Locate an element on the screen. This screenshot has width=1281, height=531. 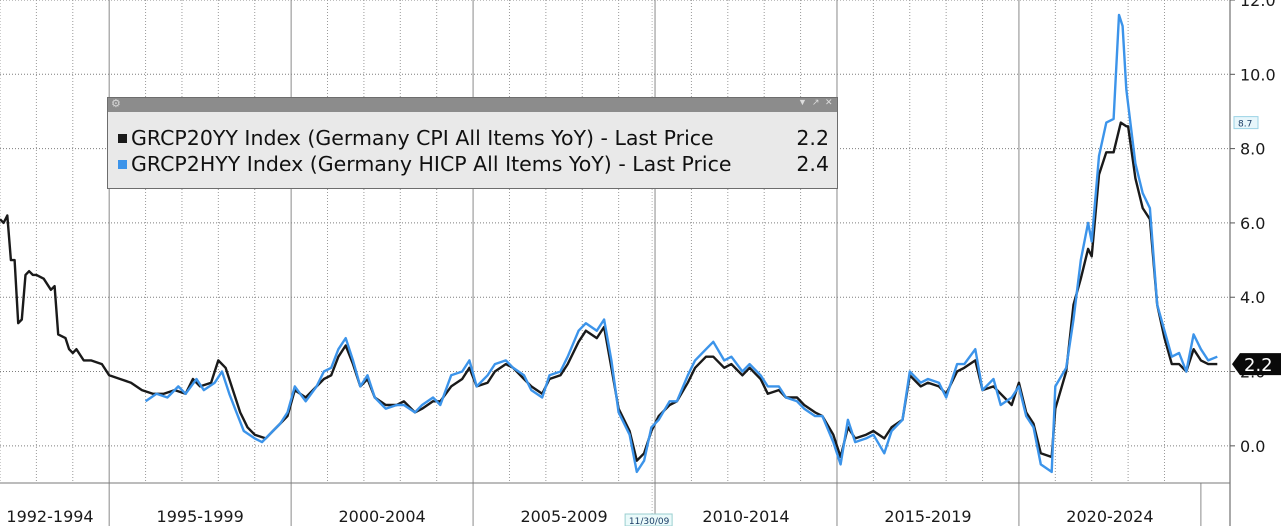
overlay-tag-label-0: 8.7 is located at coordinates (1245, 125).